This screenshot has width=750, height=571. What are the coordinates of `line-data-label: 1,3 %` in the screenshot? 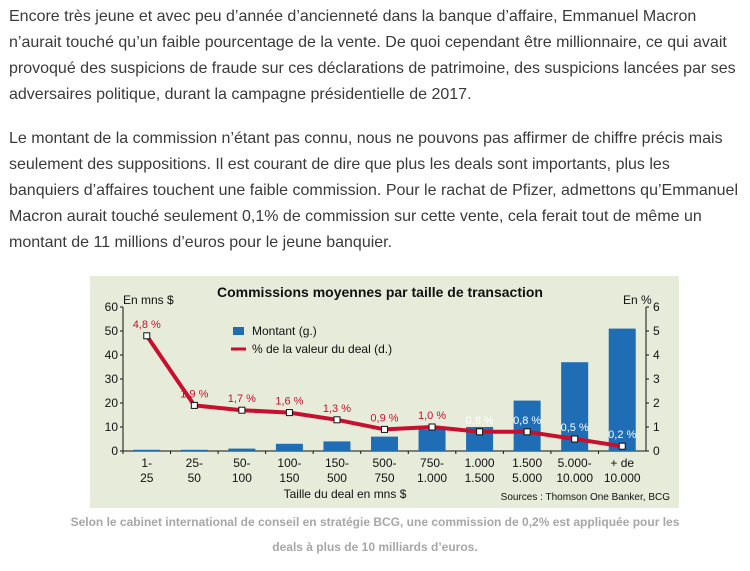 It's located at (337, 409).